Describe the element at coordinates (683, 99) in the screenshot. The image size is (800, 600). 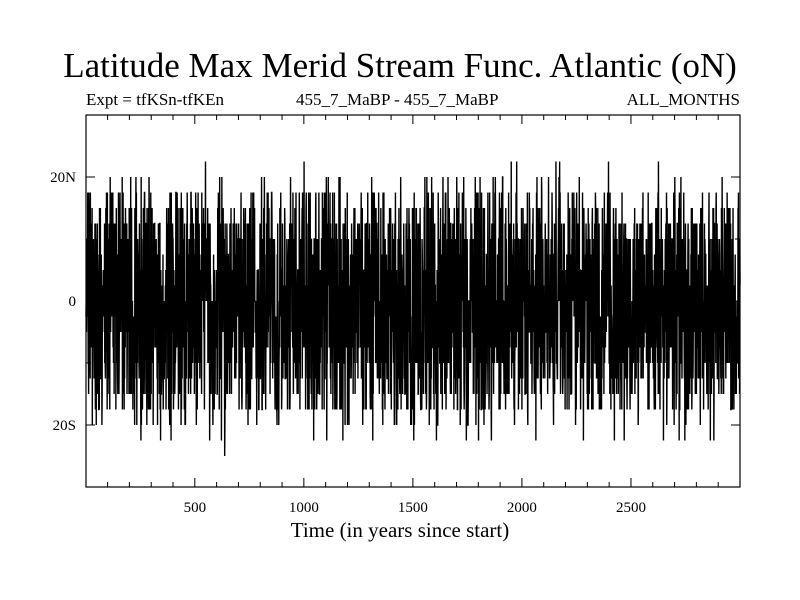
I see `months-label: ALL_MONTHS` at that location.